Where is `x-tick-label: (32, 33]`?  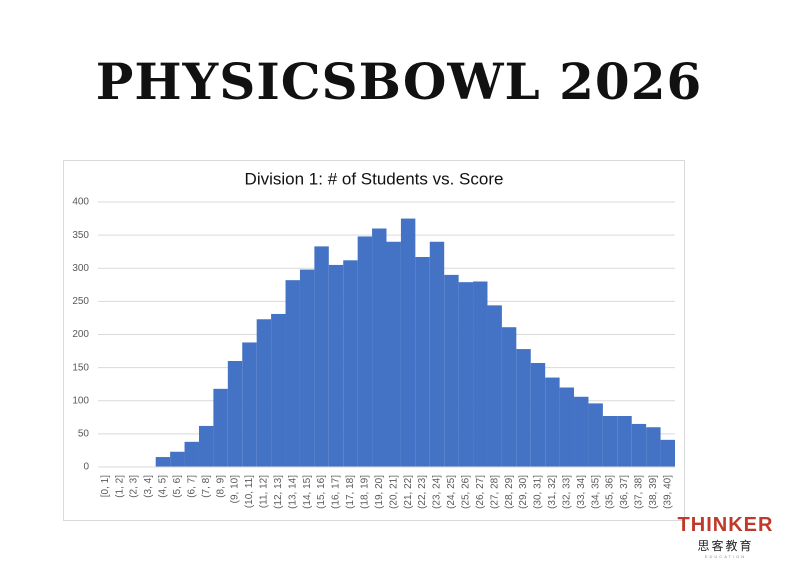
x-tick-label: (32, 33] is located at coordinates (566, 492).